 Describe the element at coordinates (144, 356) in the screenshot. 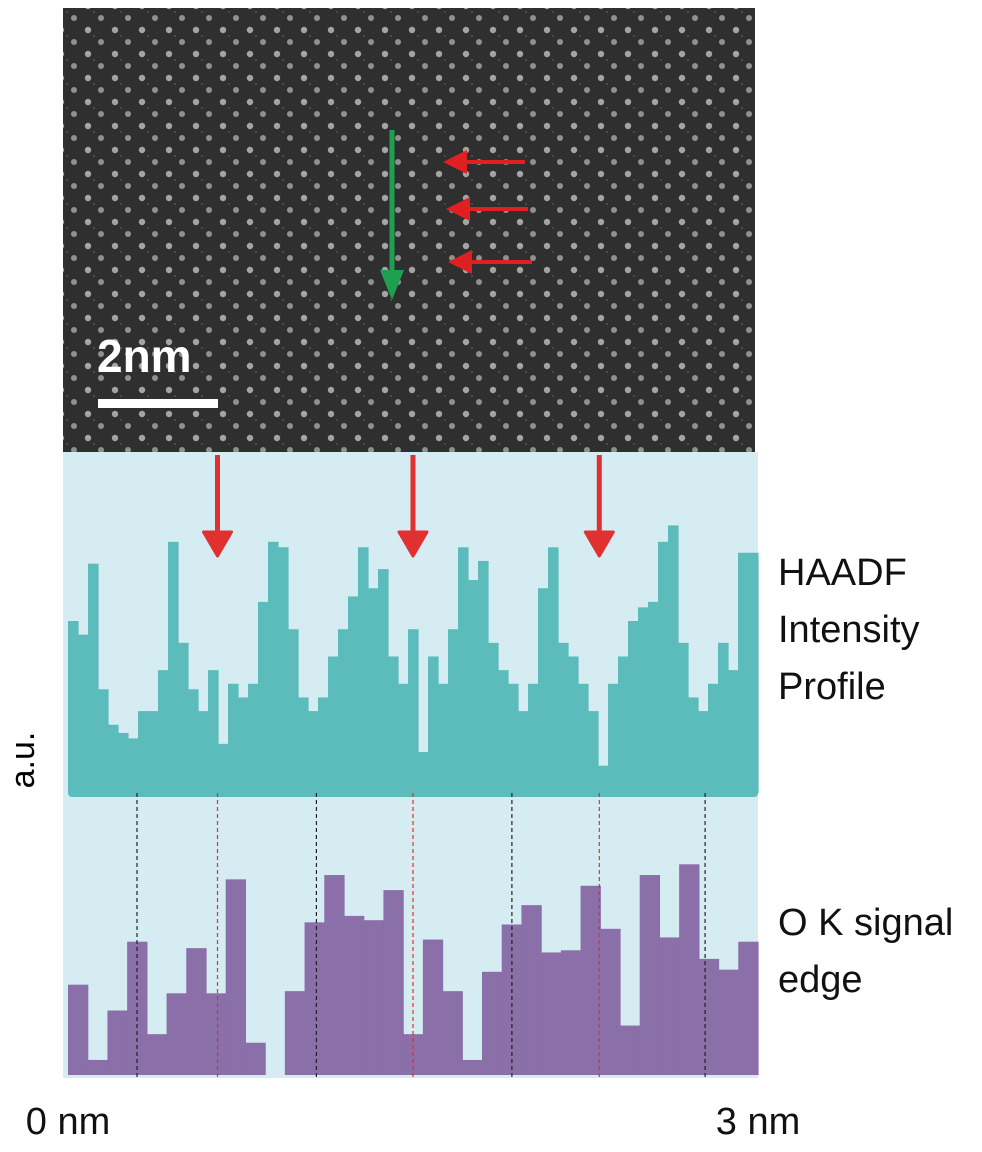

I see `scale-label: 2nm` at that location.